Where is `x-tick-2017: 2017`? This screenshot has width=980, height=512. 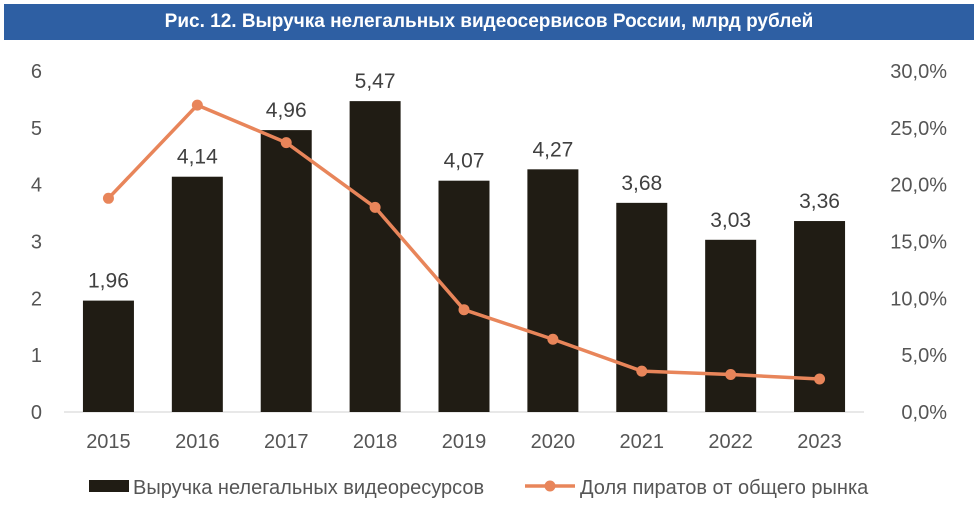 x-tick-2017: 2017 is located at coordinates (286, 442).